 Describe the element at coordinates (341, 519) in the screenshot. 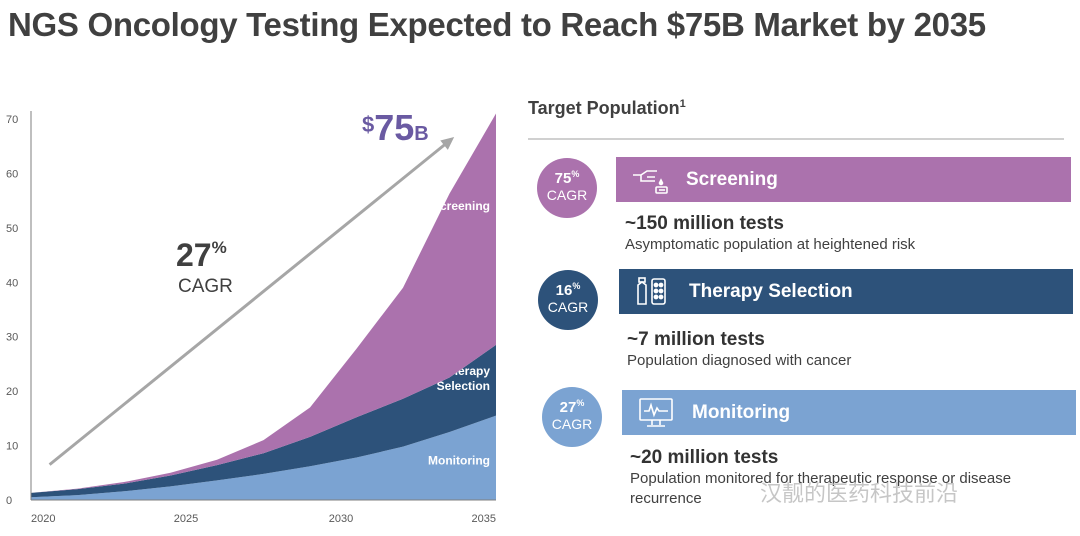

I see `x-tick-label: 2030` at that location.